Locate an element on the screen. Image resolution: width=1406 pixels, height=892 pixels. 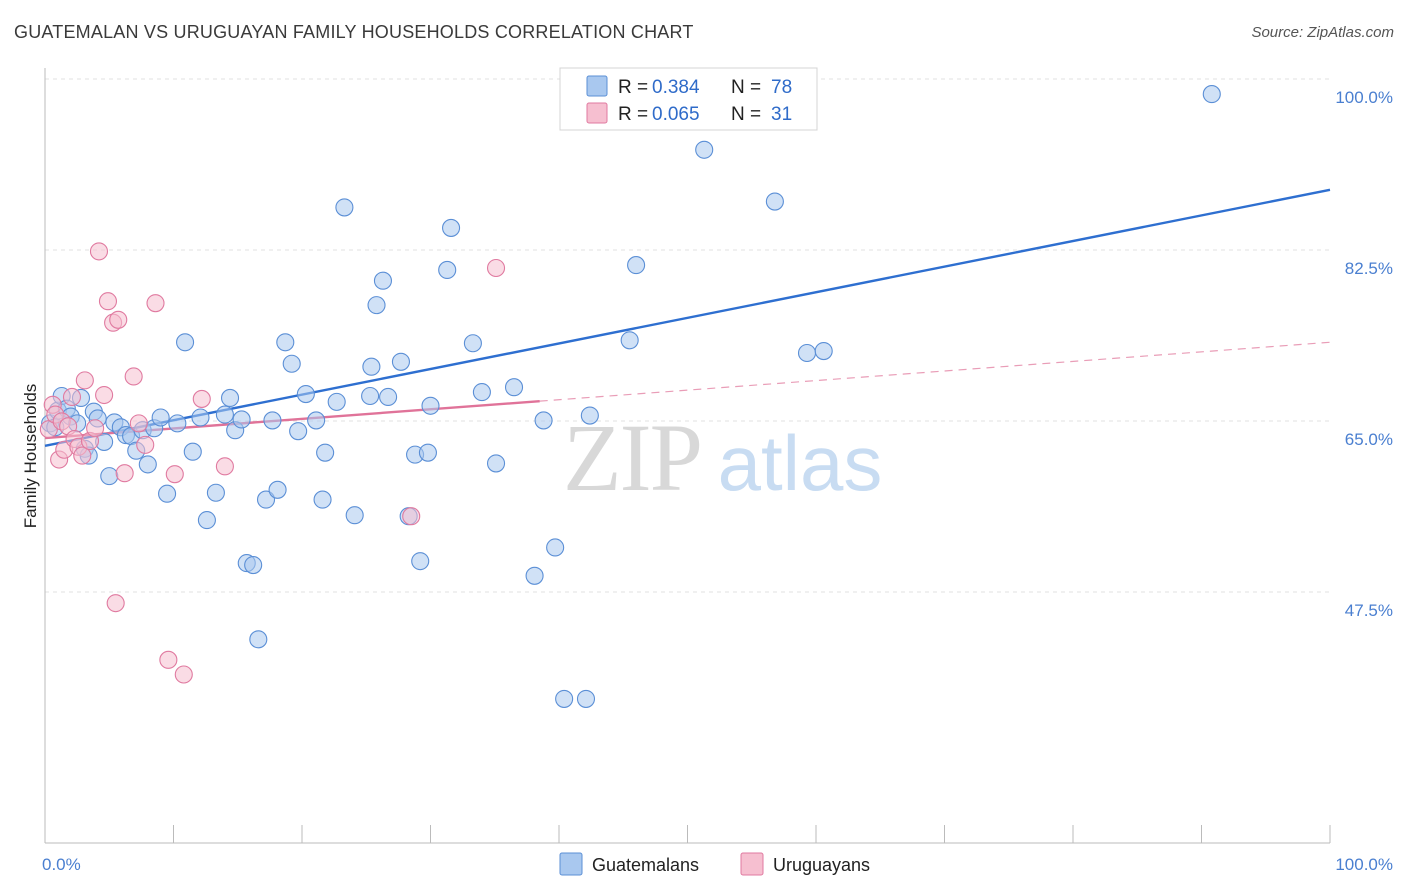
bottom-legend-label-guatemalans: Guatemalans is located at coordinates (645, 865).